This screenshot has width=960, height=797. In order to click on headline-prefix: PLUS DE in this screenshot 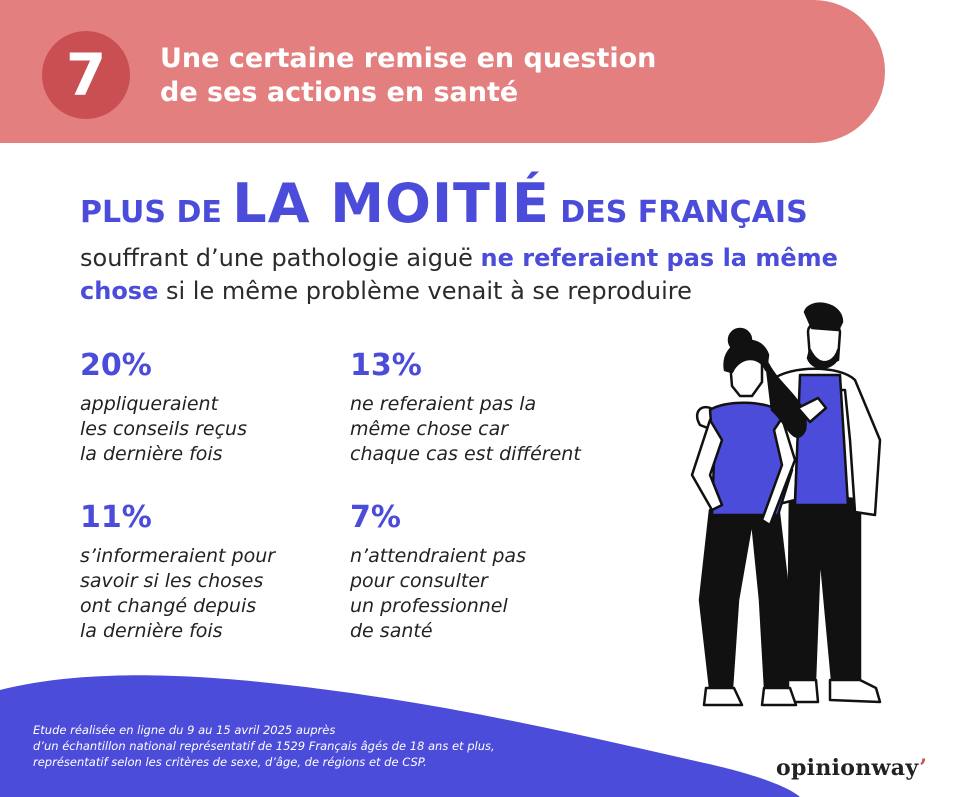, I will do `click(156, 212)`.